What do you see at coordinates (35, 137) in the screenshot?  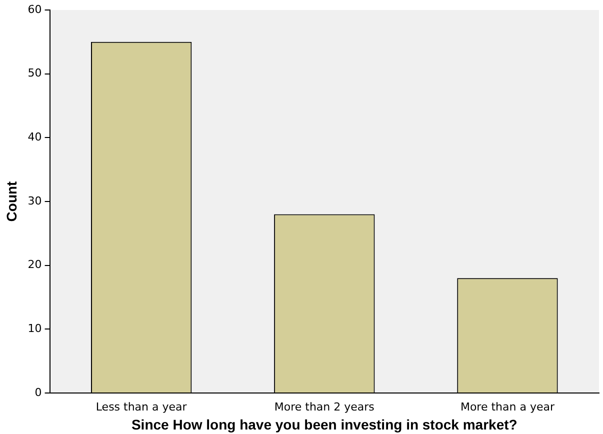 I see `y-tick-label: 40` at bounding box center [35, 137].